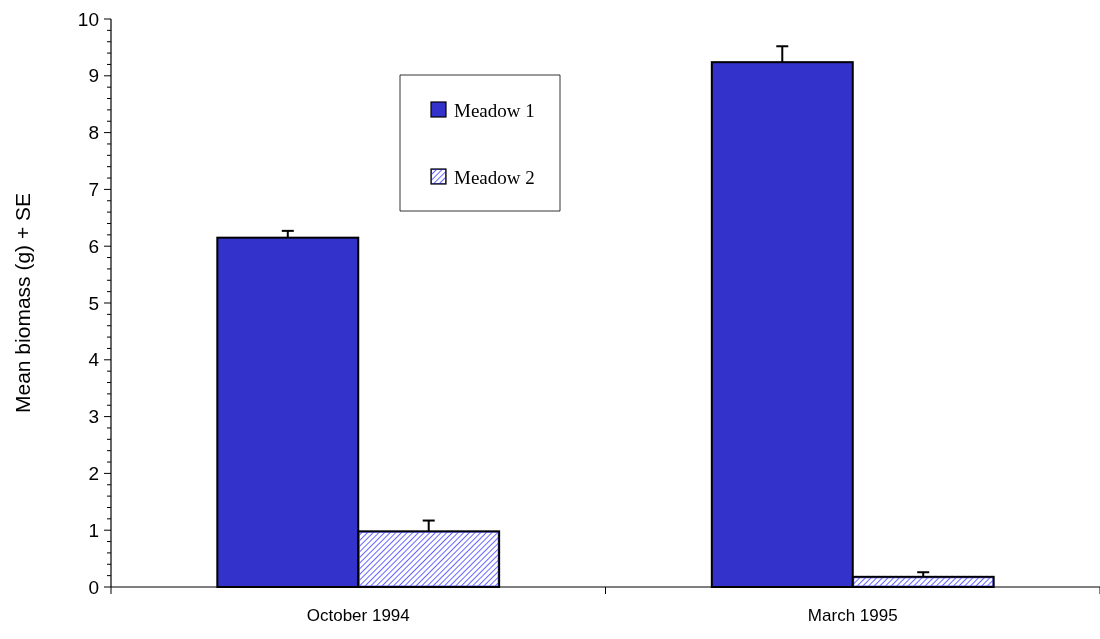 The image size is (1100, 639). I want to click on x-tick-label: March 1995, so click(852, 615).